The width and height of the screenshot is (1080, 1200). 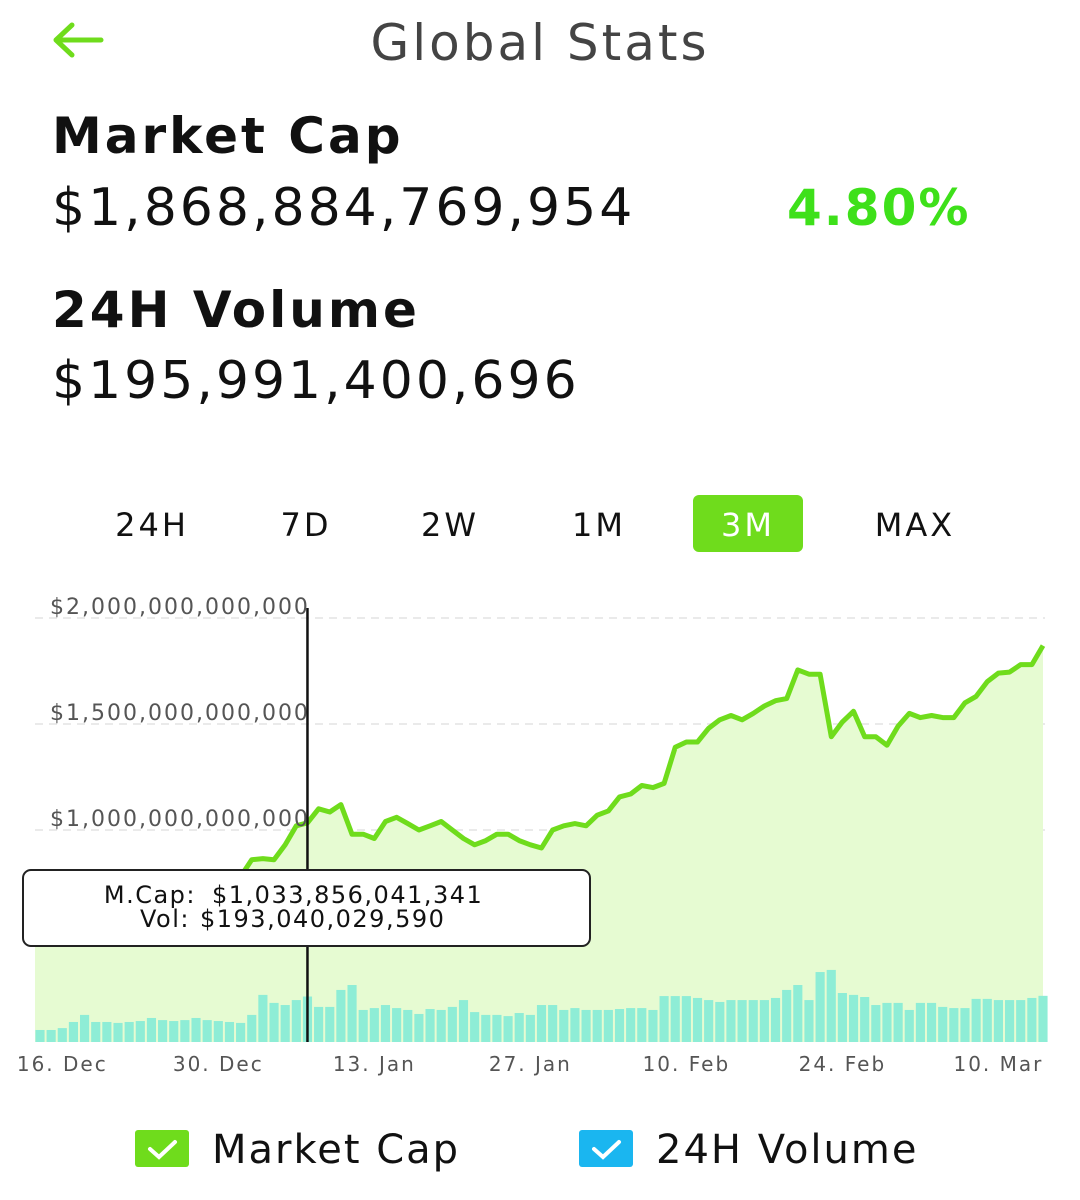 What do you see at coordinates (218, 1064) in the screenshot?
I see `x-tick-label: 30. Dec` at bounding box center [218, 1064].